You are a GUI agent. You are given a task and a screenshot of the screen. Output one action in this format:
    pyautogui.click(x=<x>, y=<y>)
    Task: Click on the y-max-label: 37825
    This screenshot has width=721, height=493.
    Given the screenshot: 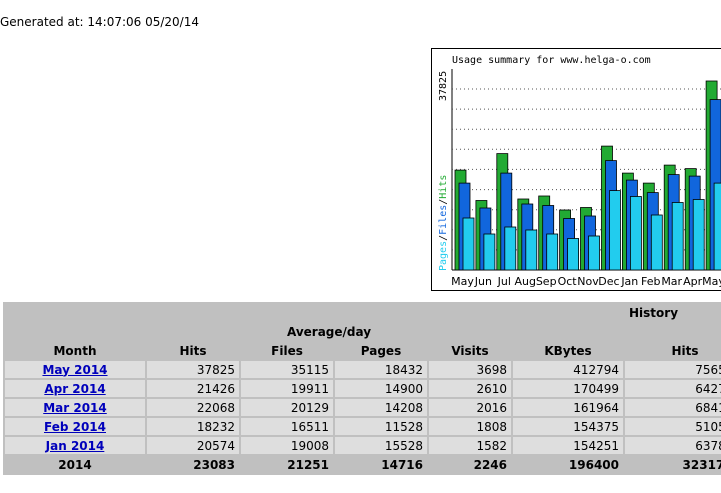 What is the action you would take?
    pyautogui.click(x=443, y=86)
    